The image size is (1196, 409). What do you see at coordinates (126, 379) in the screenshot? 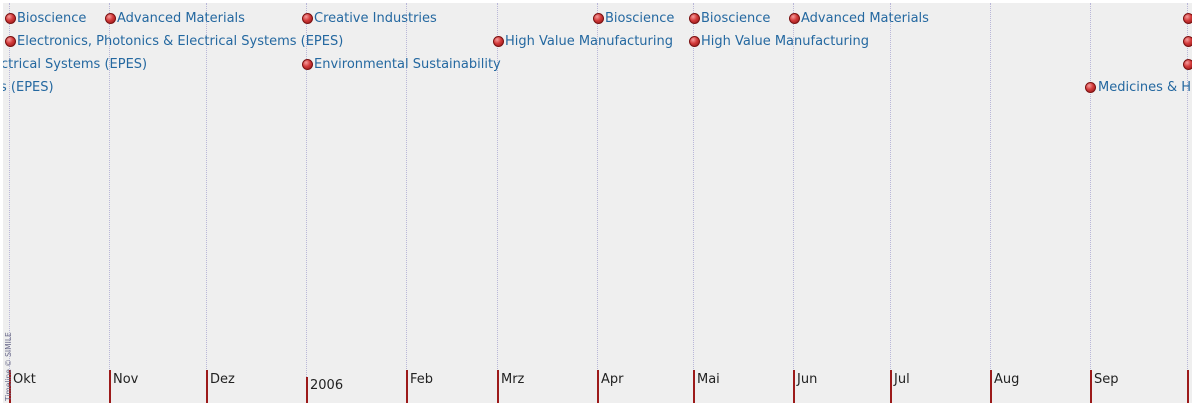
I see `month-label: Nov` at bounding box center [126, 379].